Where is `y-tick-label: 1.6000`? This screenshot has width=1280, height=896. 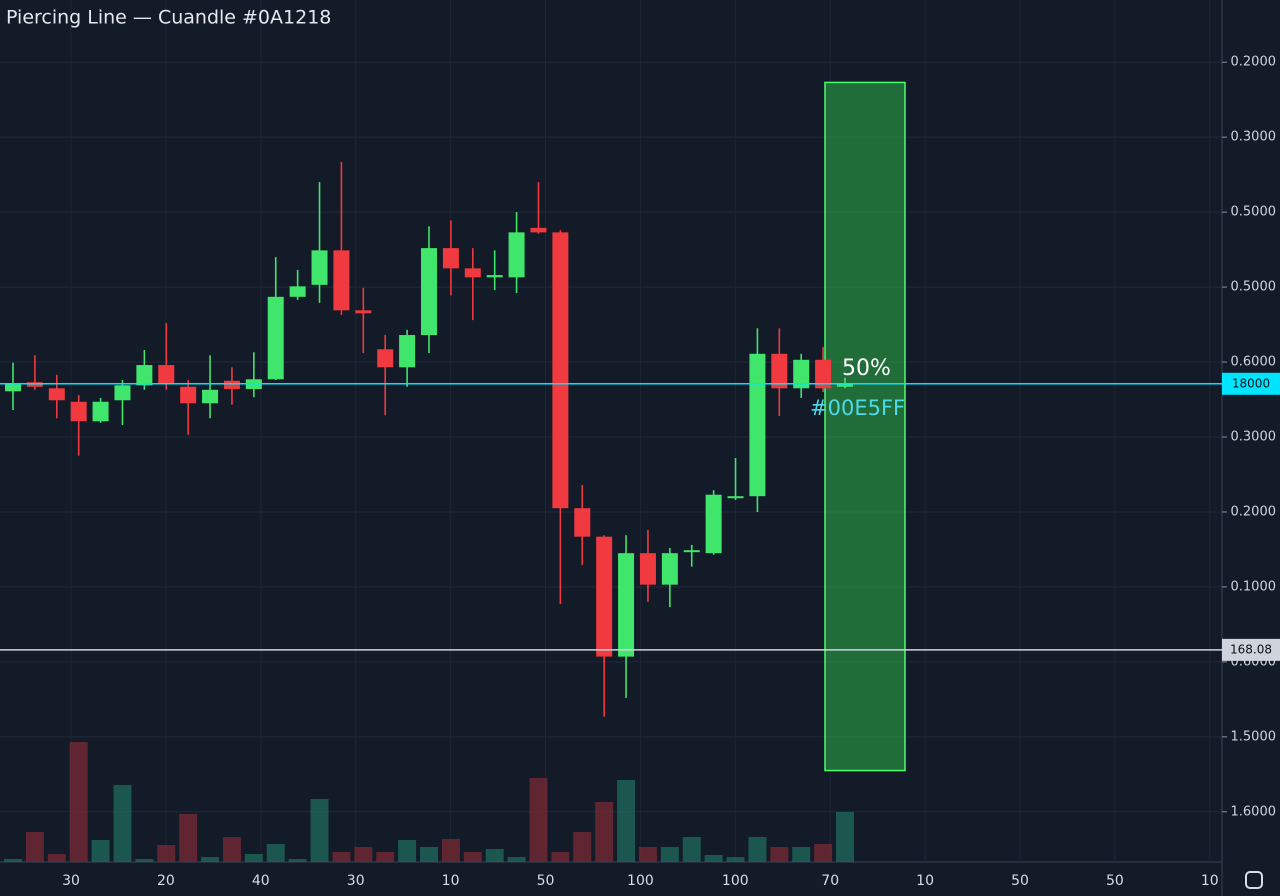
y-tick-label: 1.6000 is located at coordinates (1254, 811).